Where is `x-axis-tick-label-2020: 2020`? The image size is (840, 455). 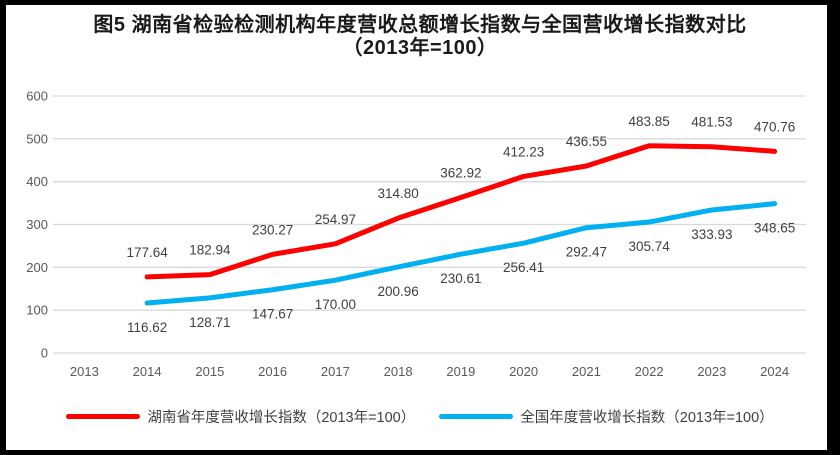
x-axis-tick-label-2020: 2020 is located at coordinates (523, 371).